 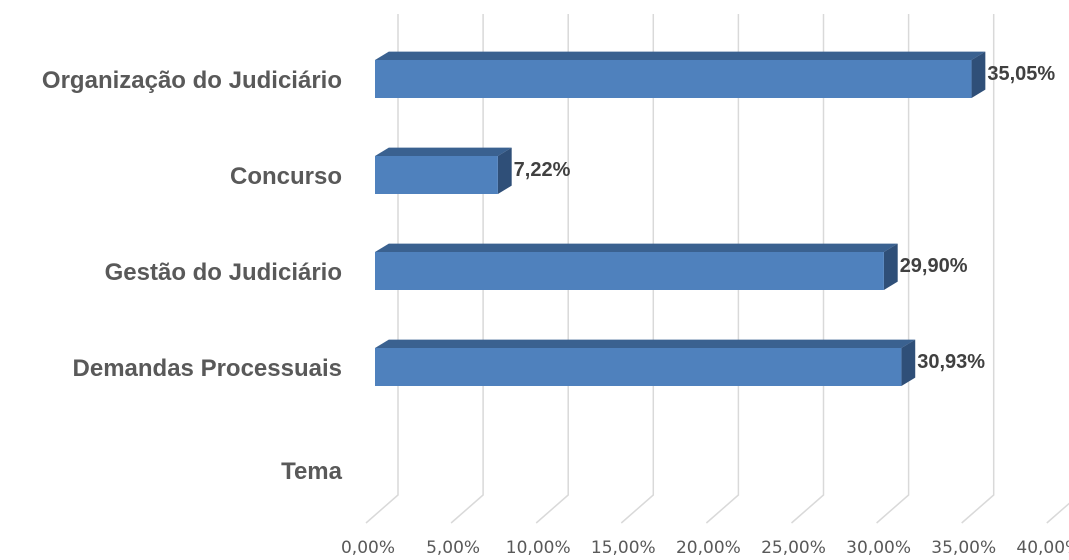 I want to click on value-label: 29,90%, so click(x=934, y=266).